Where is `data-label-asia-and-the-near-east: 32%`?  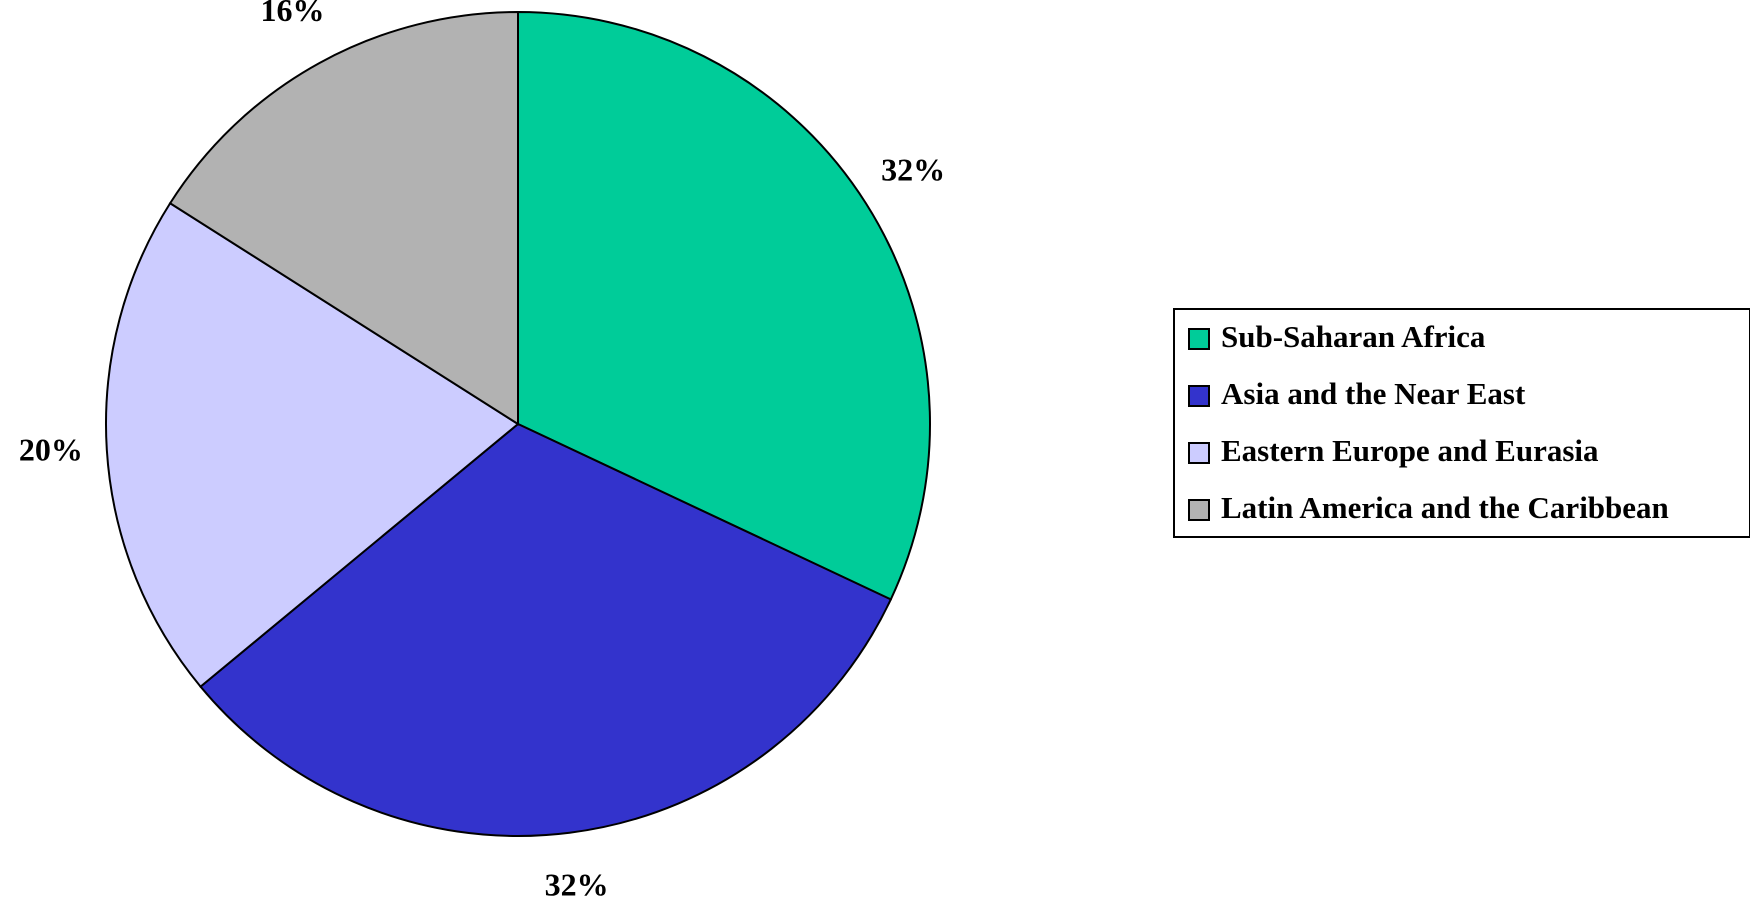 data-label-asia-and-the-near-east: 32% is located at coordinates (577, 884).